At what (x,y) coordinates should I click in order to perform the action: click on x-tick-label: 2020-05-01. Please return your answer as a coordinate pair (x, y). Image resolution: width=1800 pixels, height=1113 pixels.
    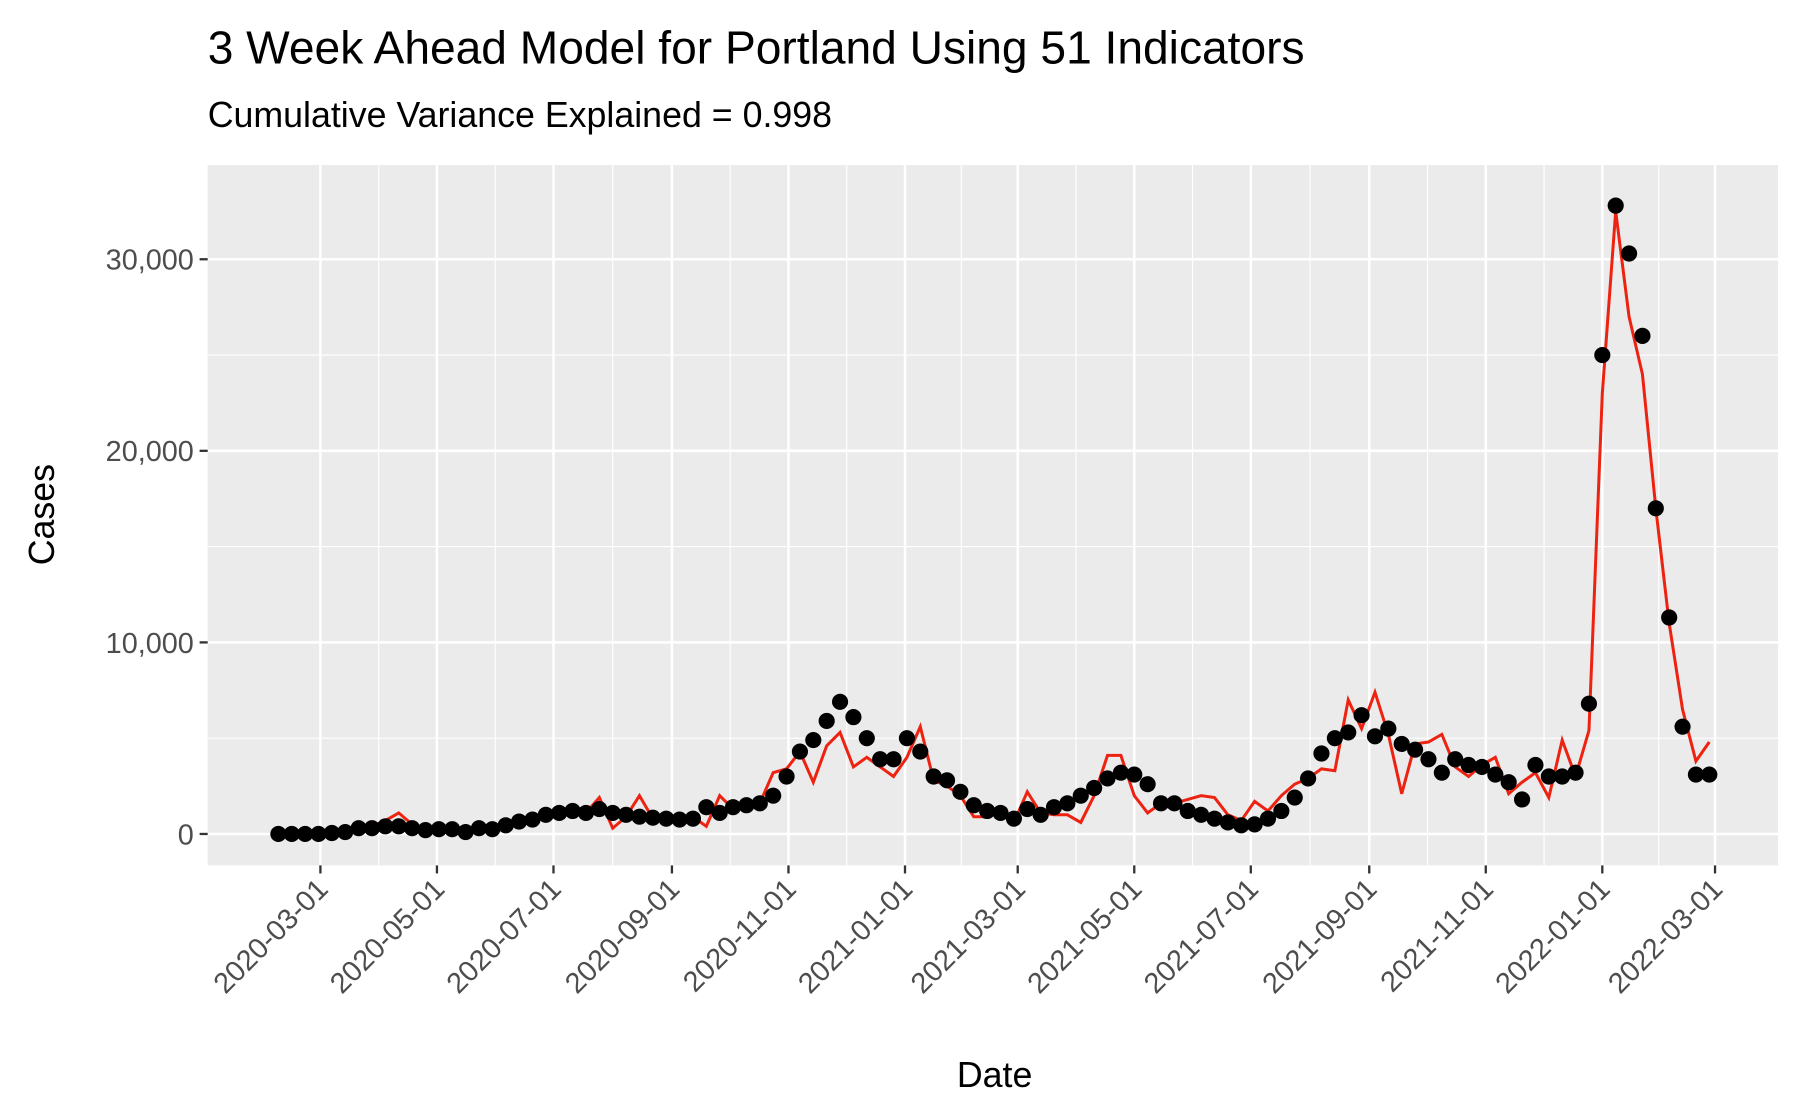
    Looking at the image, I should click on (387, 936).